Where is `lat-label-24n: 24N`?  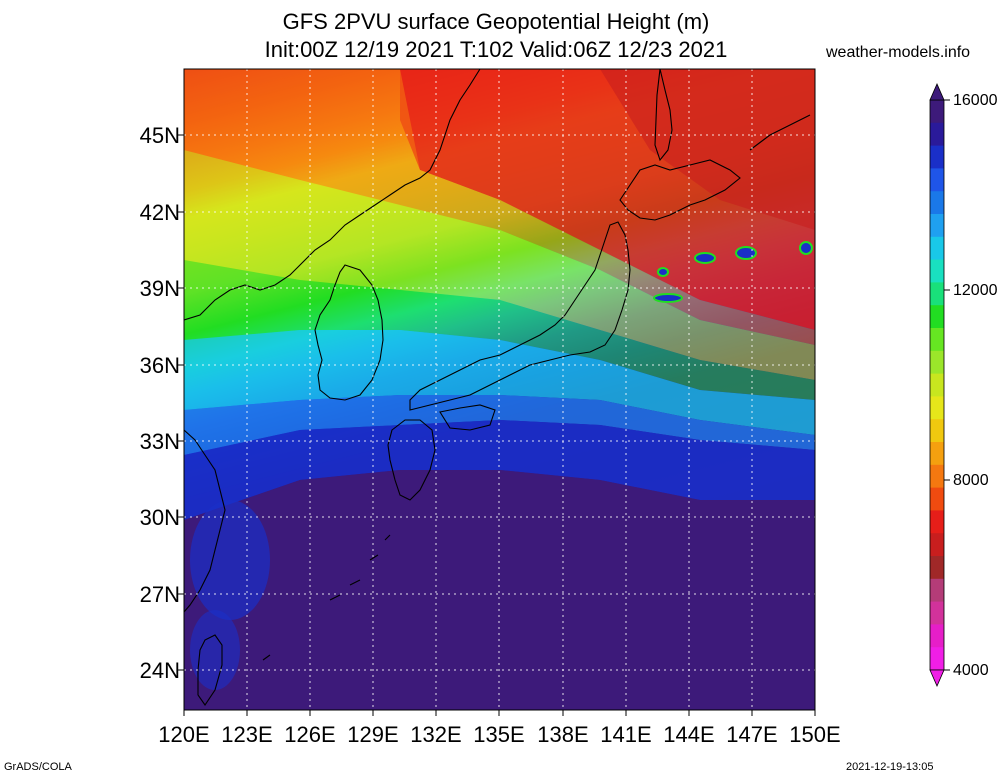 lat-label-24n: 24N is located at coordinates (159, 670).